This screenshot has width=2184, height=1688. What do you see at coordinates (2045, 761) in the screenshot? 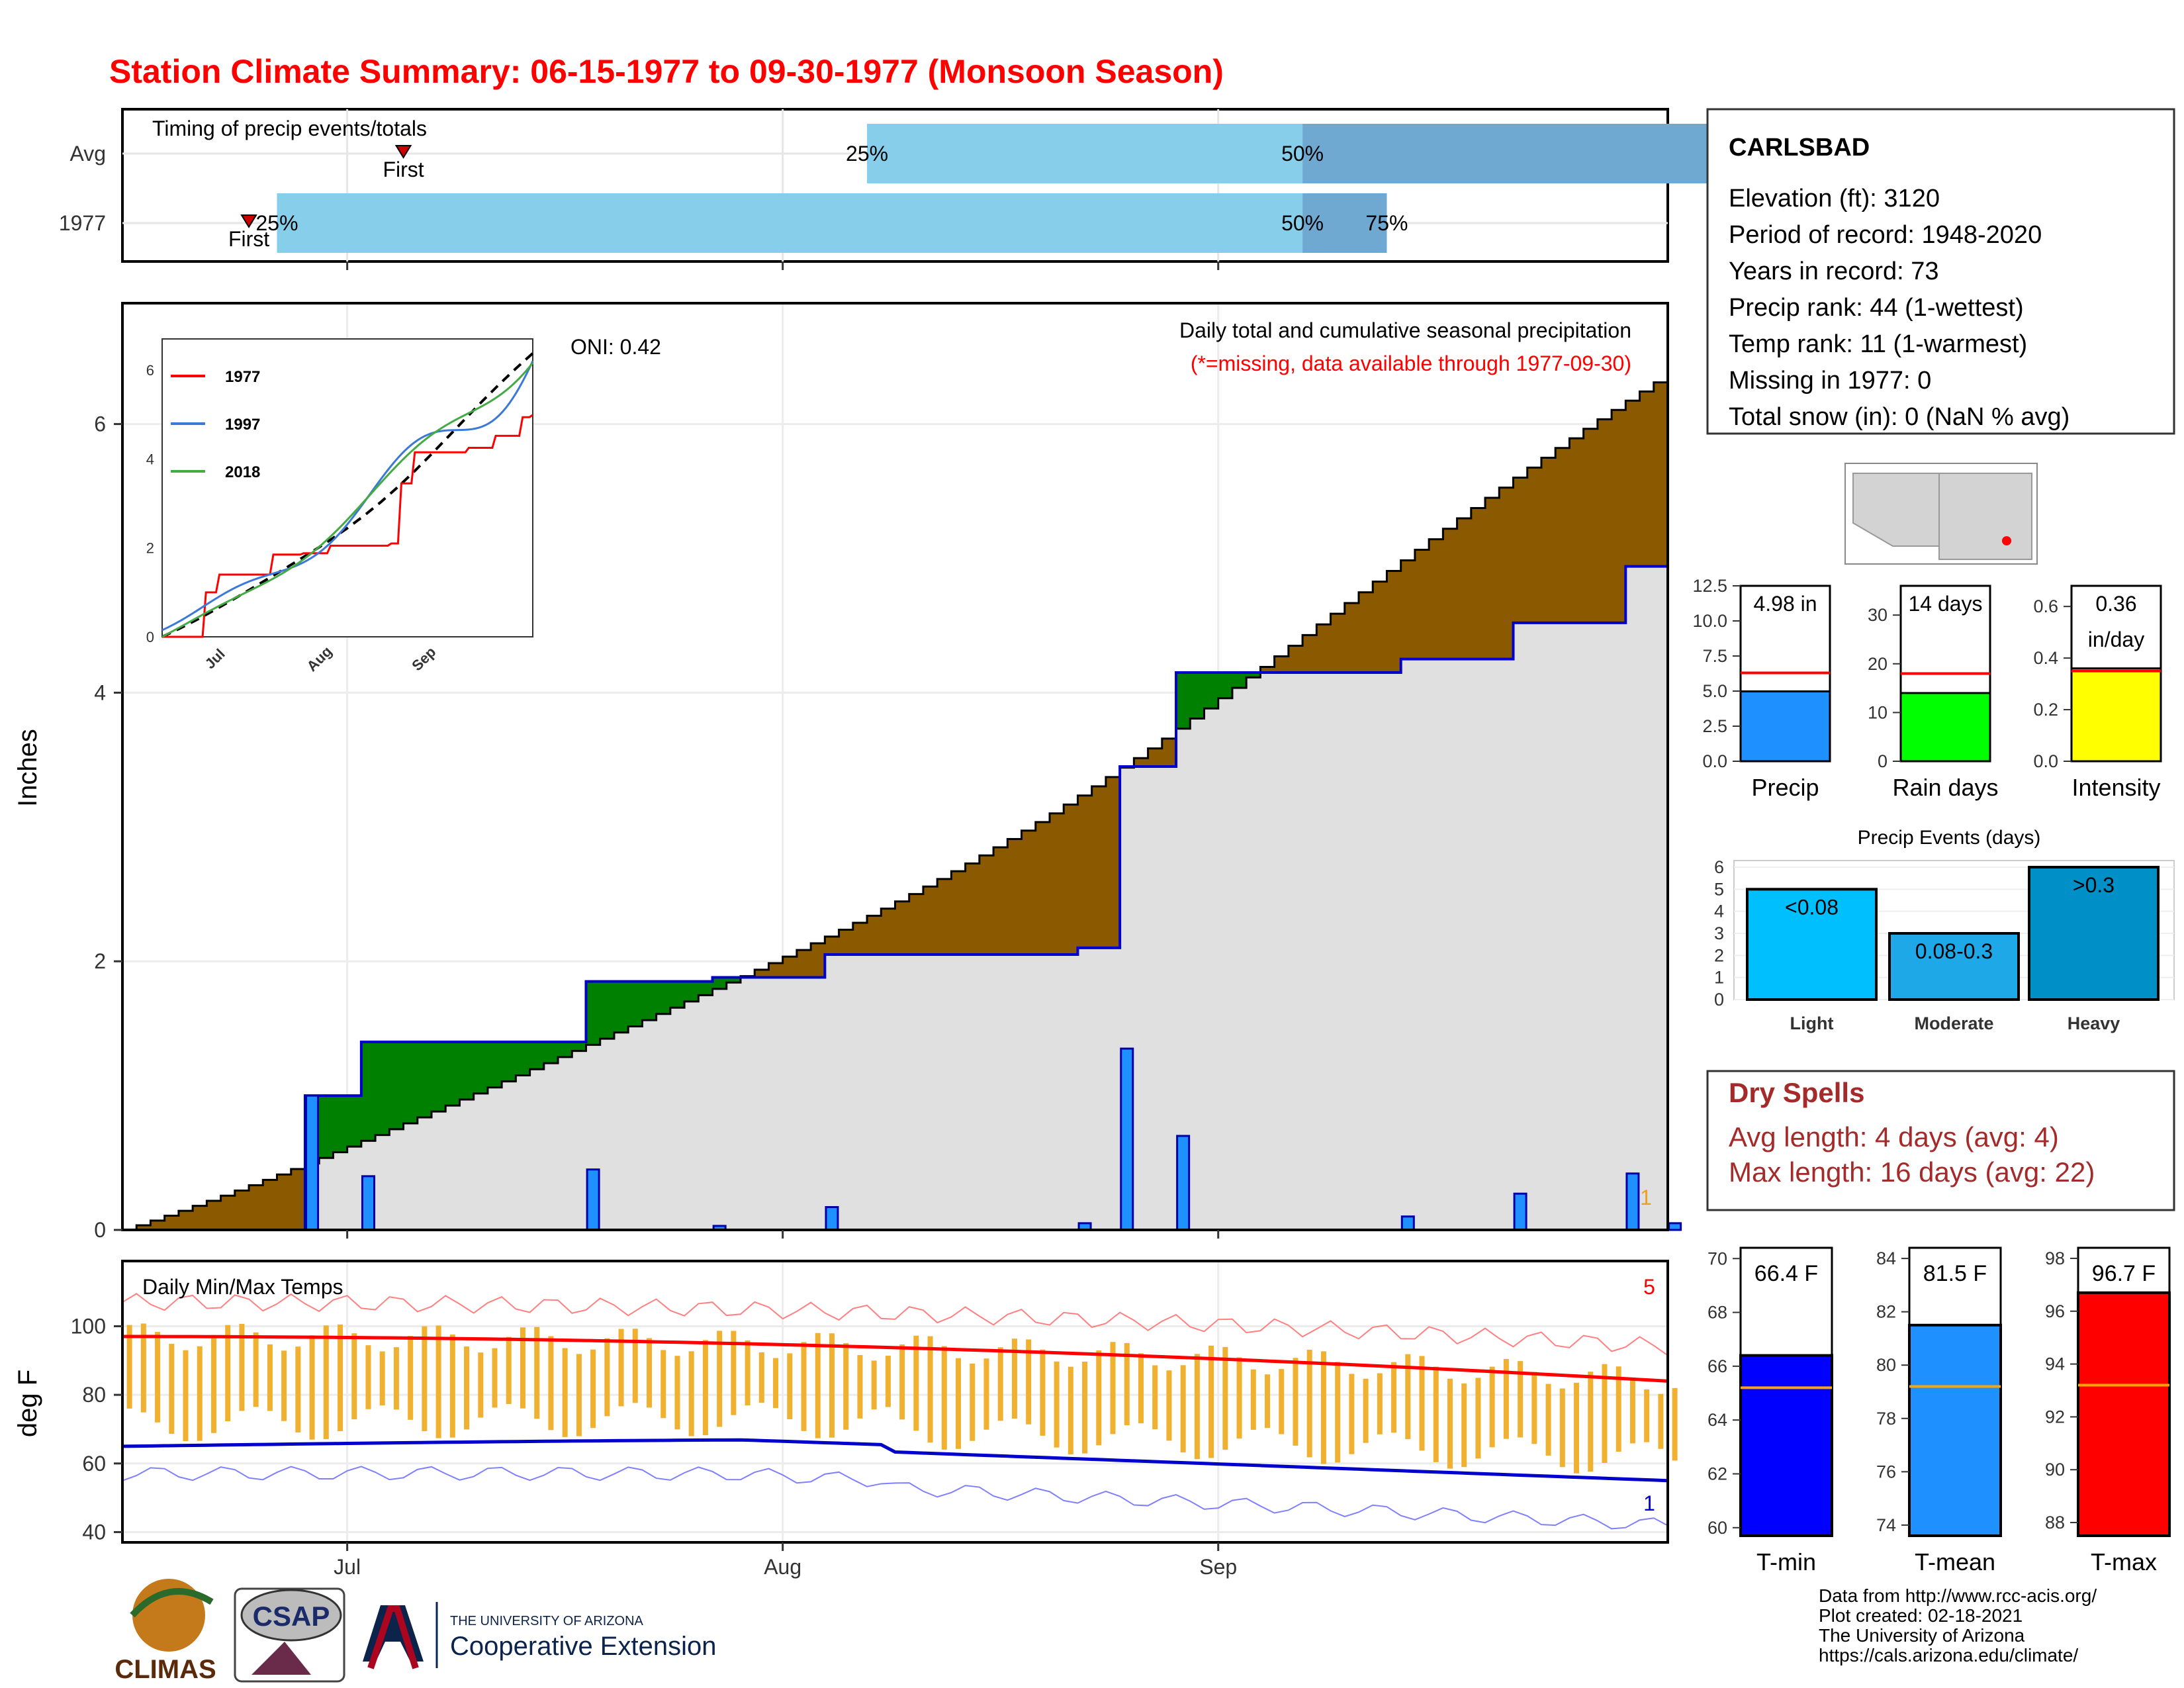
I see `summary-y-tick: 0.0` at bounding box center [2045, 761].